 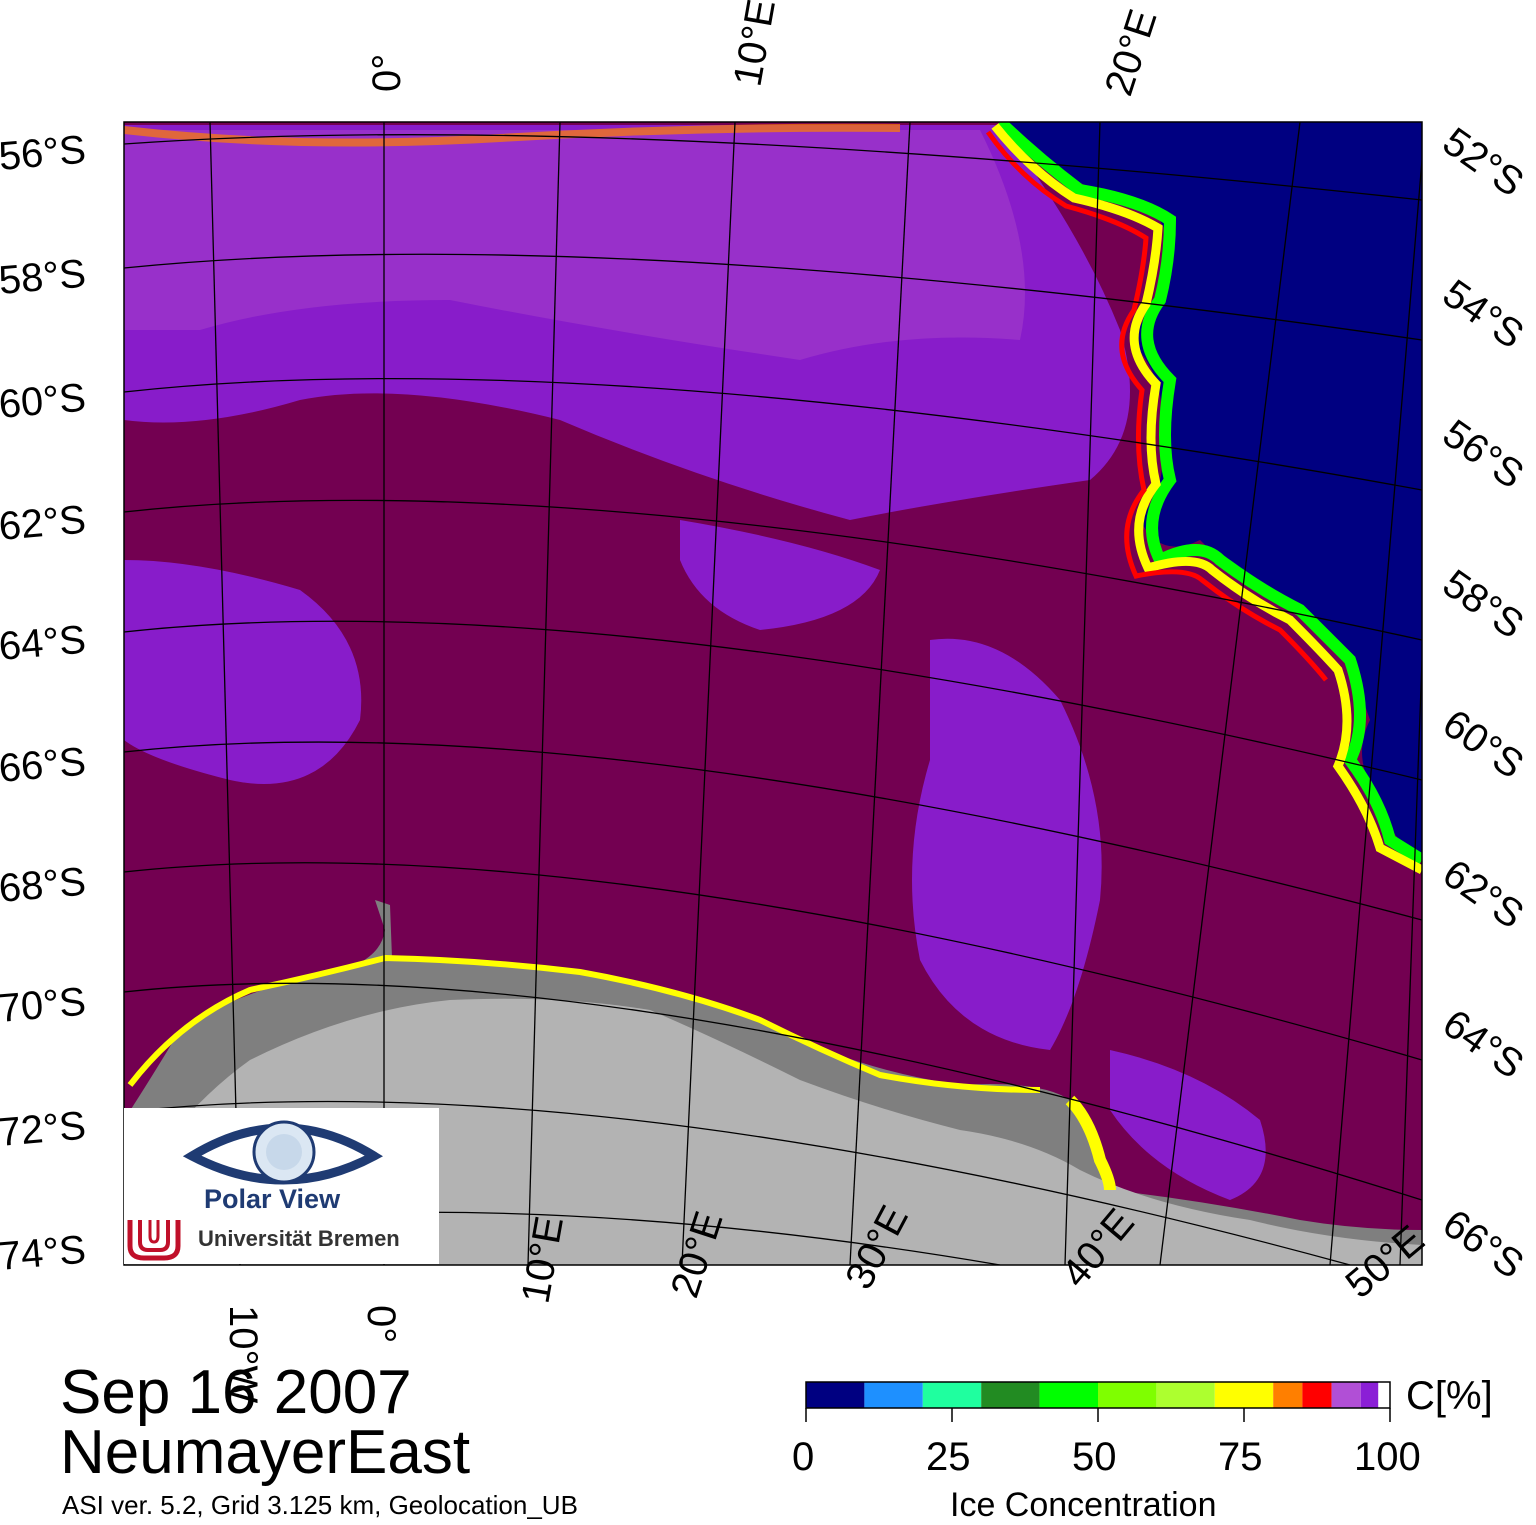 What do you see at coordinates (1483, 604) in the screenshot?
I see `right-lat-label: 58°S` at bounding box center [1483, 604].